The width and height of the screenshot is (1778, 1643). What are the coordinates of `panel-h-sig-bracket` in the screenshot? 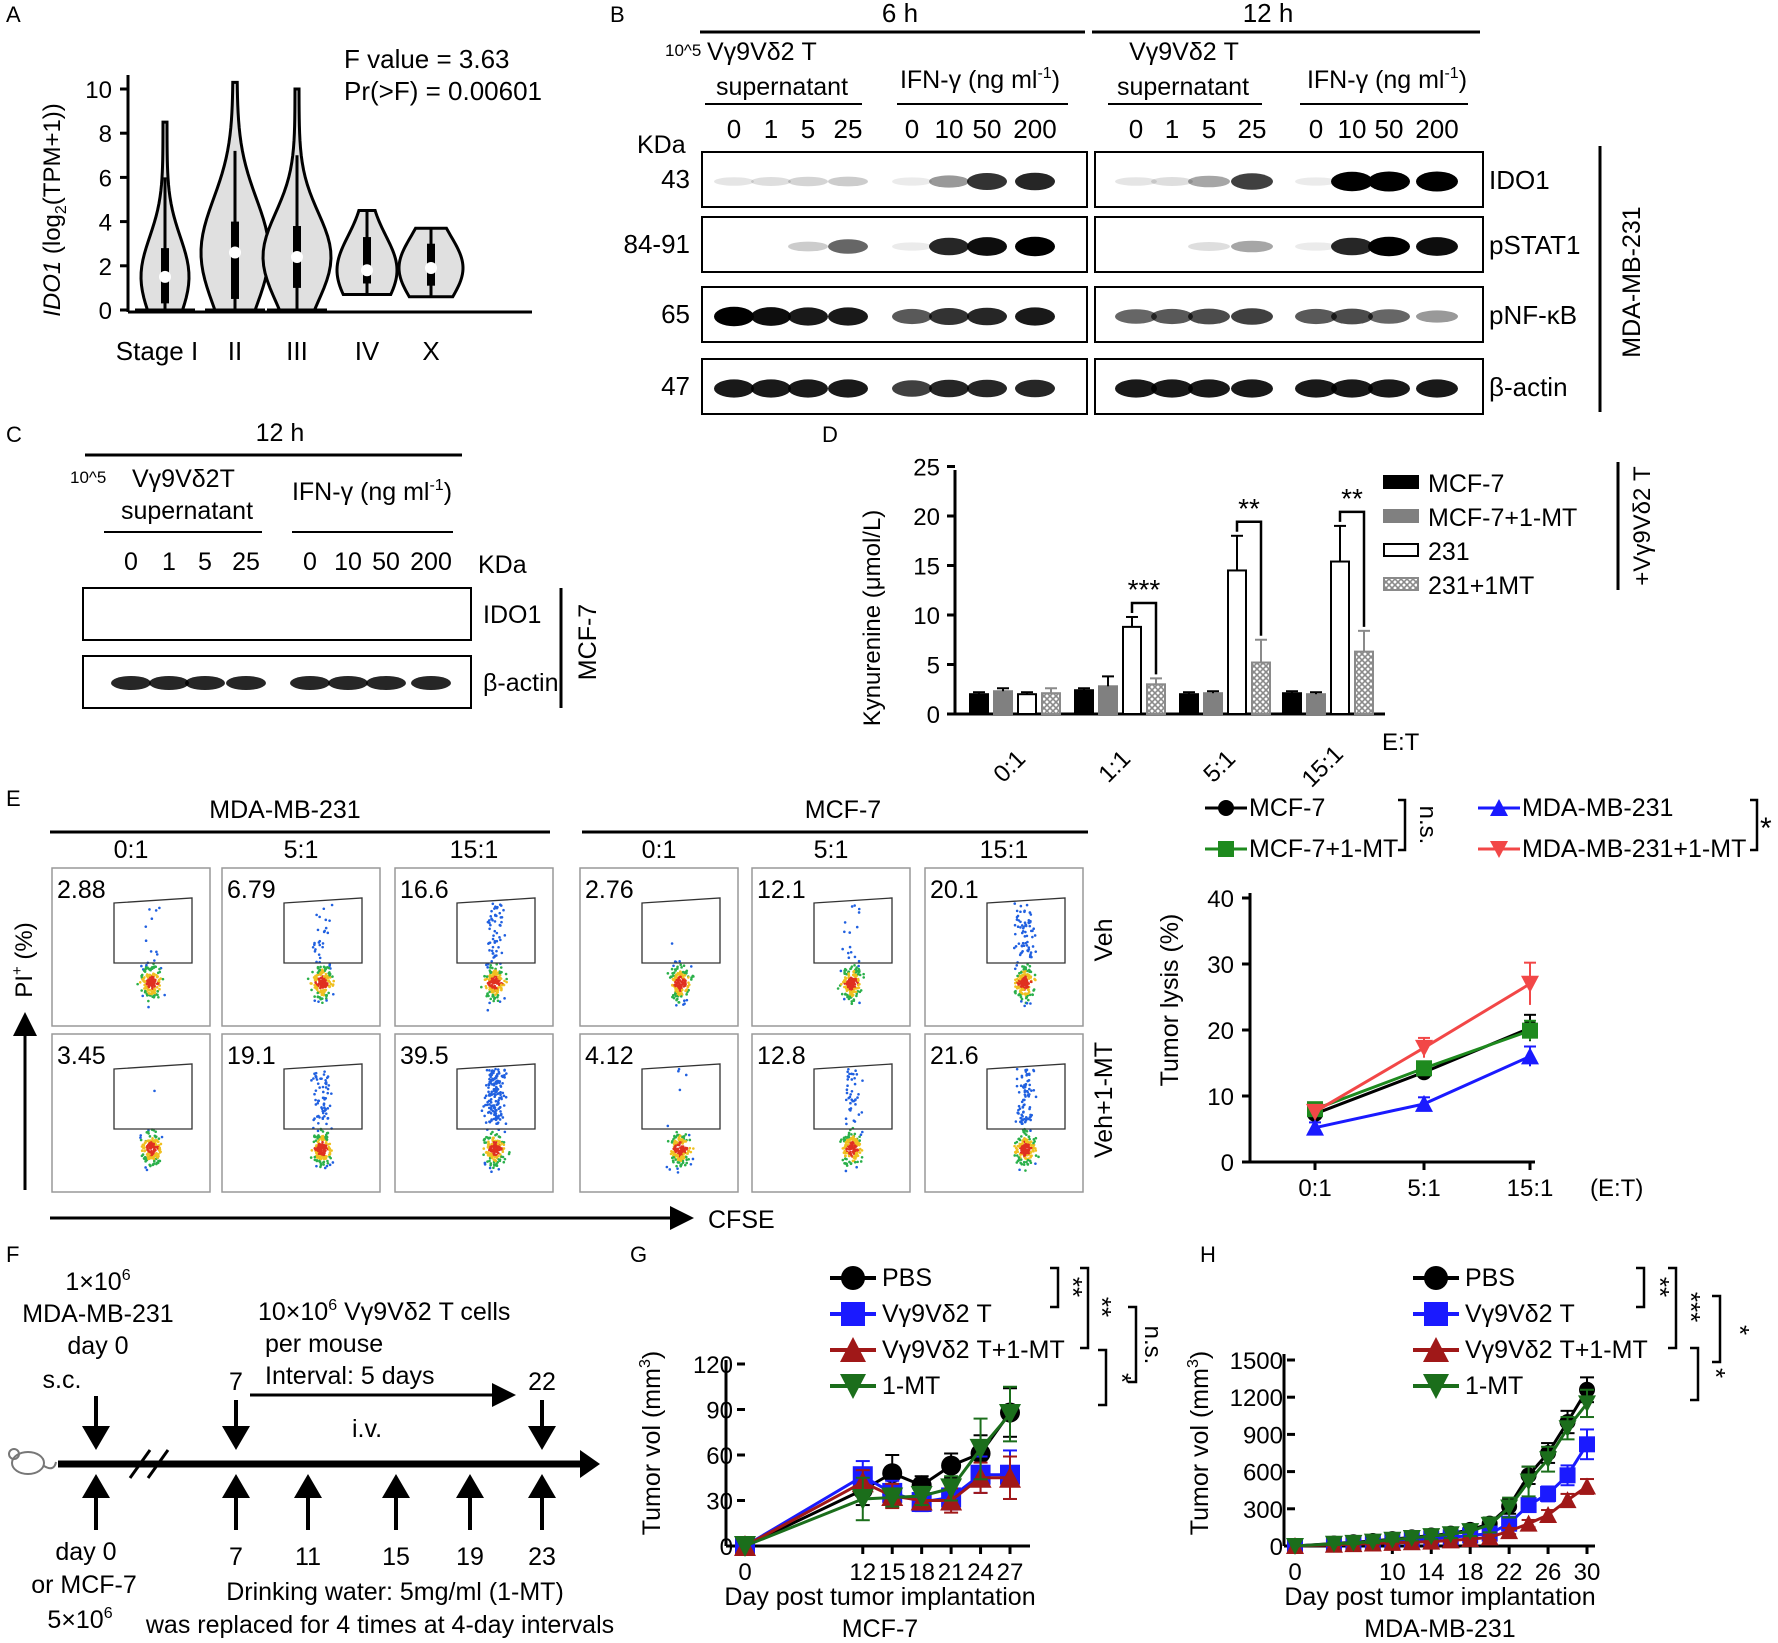 It's located at (1717, 1329).